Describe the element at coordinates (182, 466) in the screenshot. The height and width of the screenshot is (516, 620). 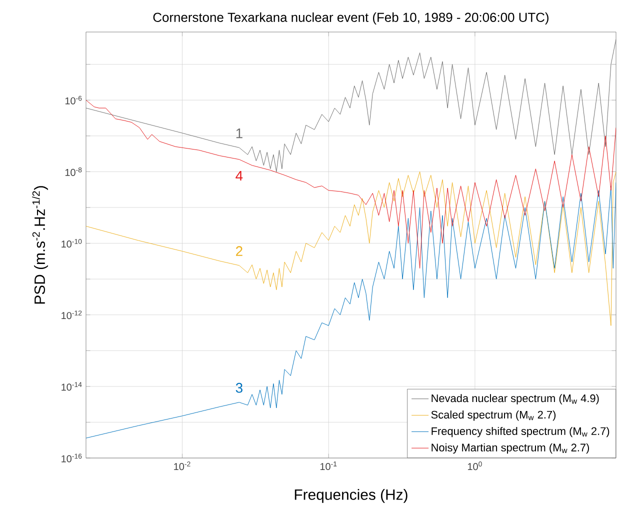
I see `x-tick-label: 10$^{-2}$` at that location.